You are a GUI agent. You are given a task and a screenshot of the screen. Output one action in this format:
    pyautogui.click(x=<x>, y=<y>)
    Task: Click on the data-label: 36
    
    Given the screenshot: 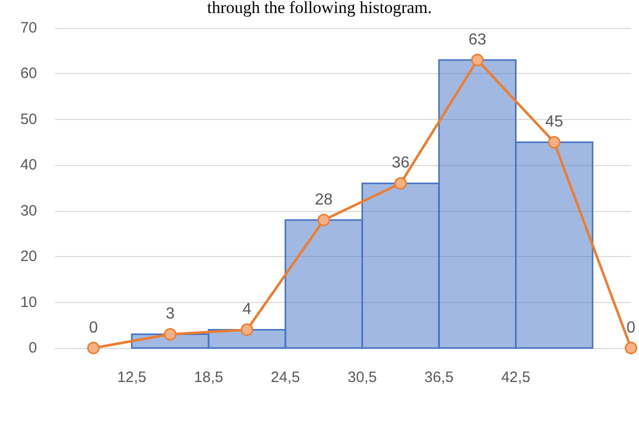 What is the action you would take?
    pyautogui.click(x=401, y=163)
    